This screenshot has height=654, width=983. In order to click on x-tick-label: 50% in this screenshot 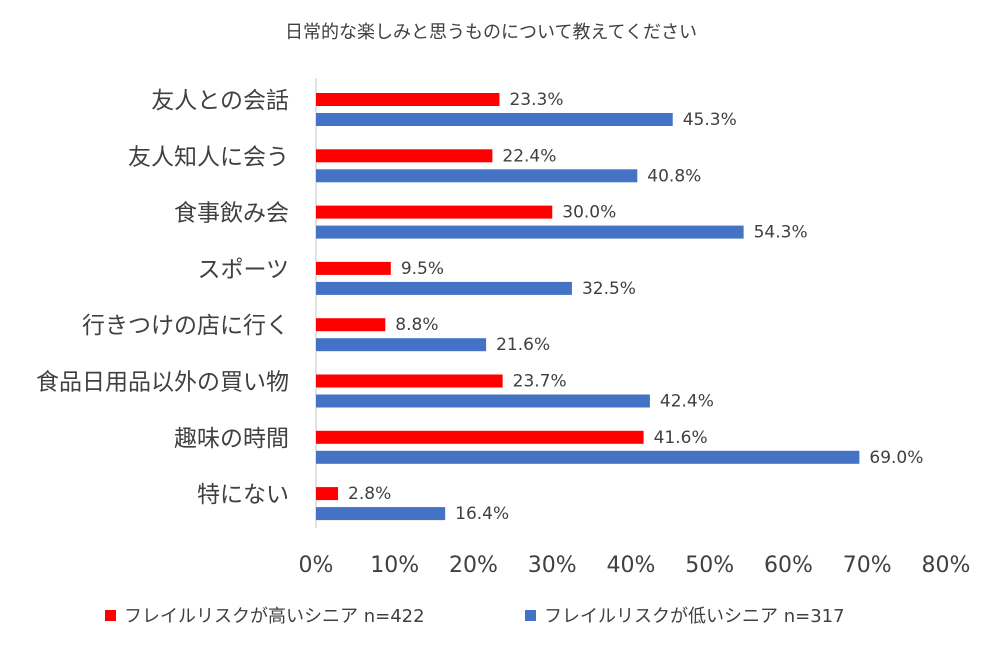, I will do `click(709, 565)`.